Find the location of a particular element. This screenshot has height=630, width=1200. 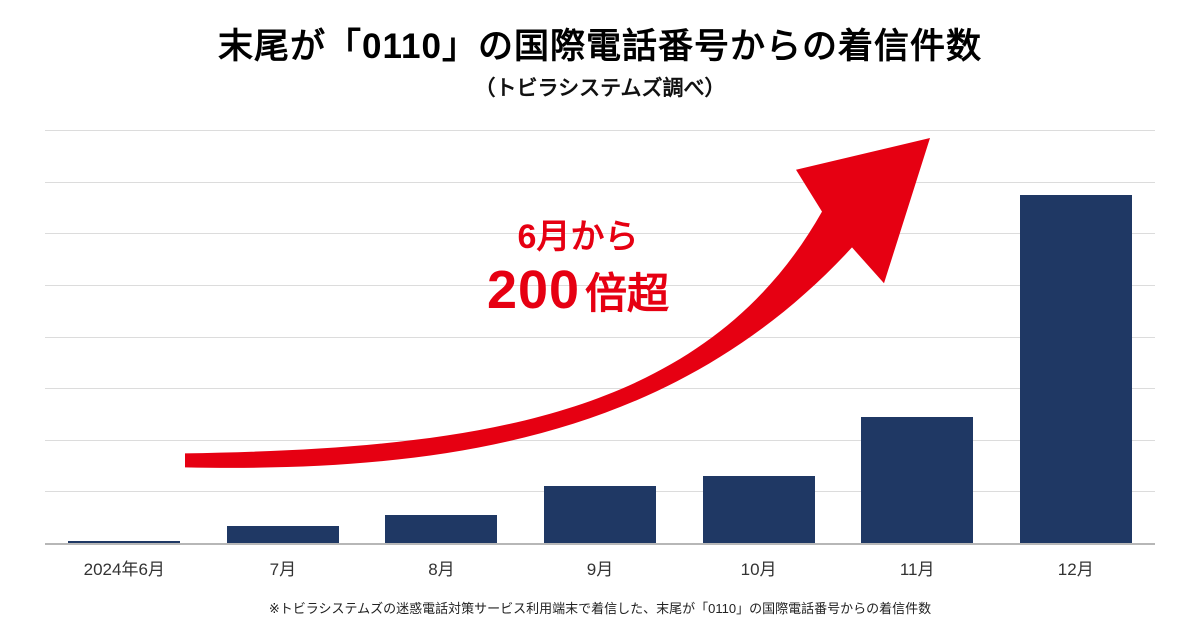

bar-12月 is located at coordinates (1075, 369).